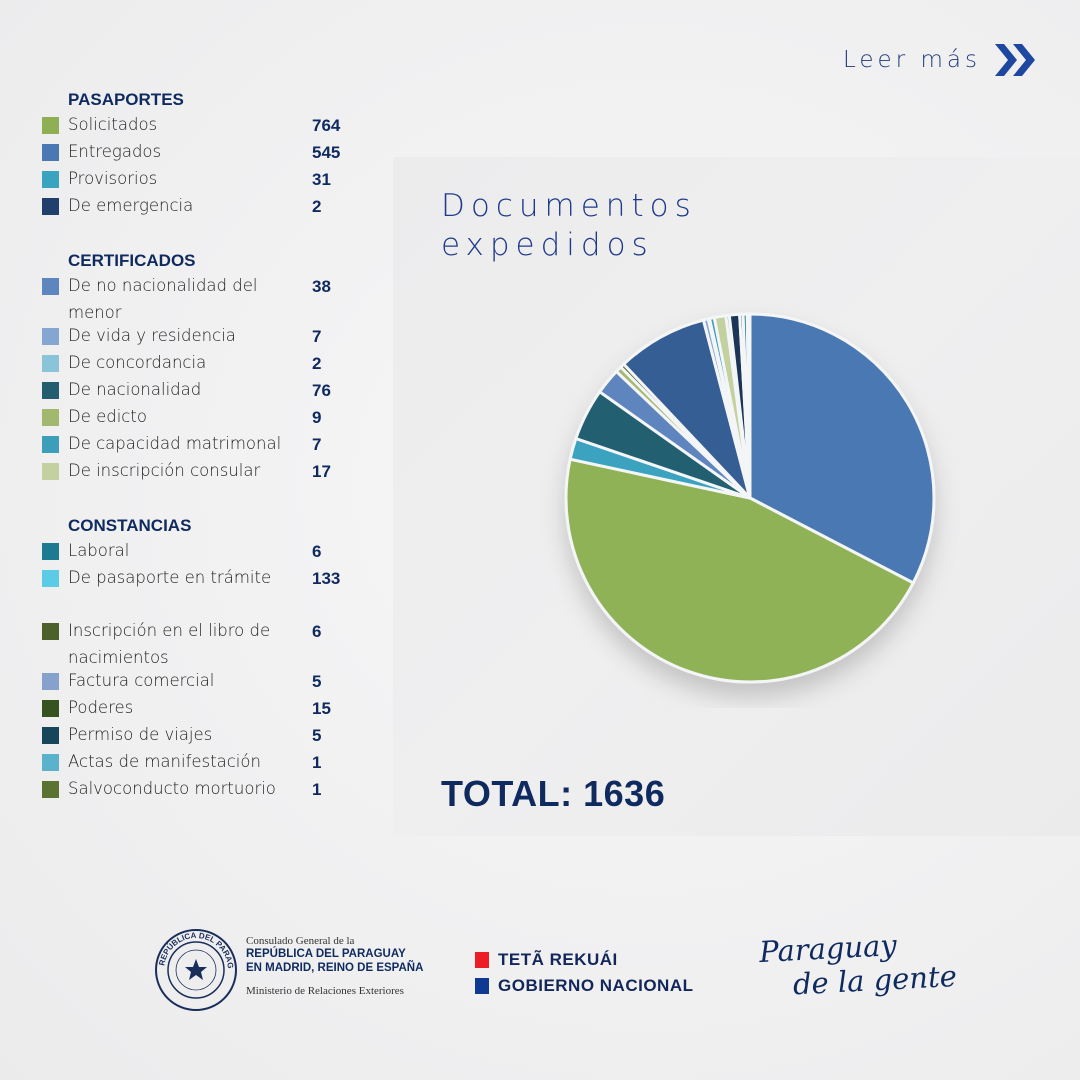  Describe the element at coordinates (569, 206) in the screenshot. I see `chart-title-line1: Documentos` at that location.